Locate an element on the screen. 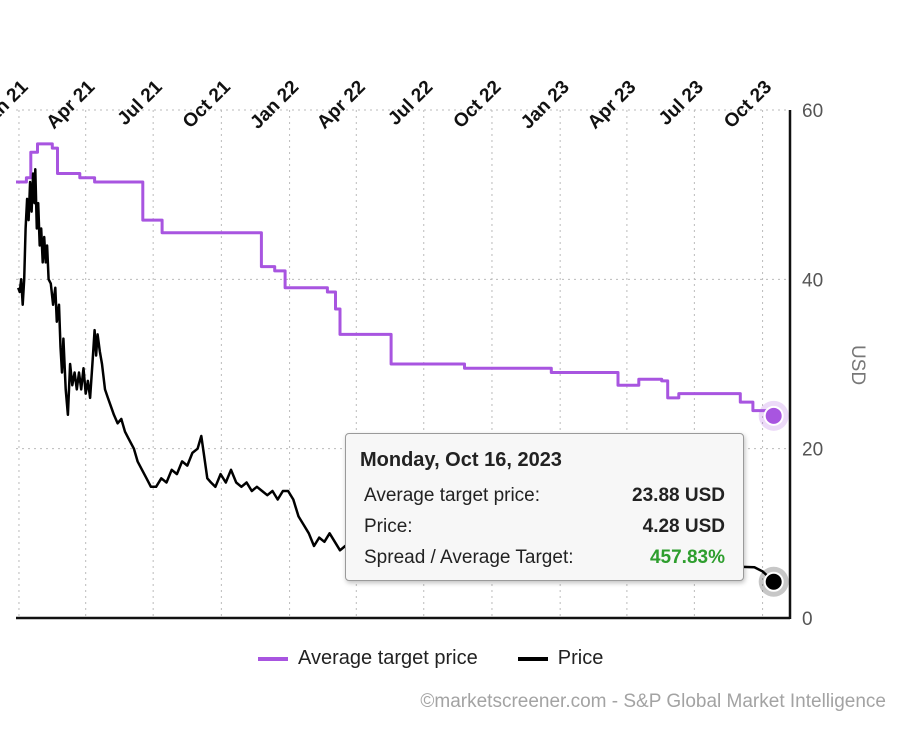 The height and width of the screenshot is (729, 900). tooltip-value: 457.83% is located at coordinates (687, 557).